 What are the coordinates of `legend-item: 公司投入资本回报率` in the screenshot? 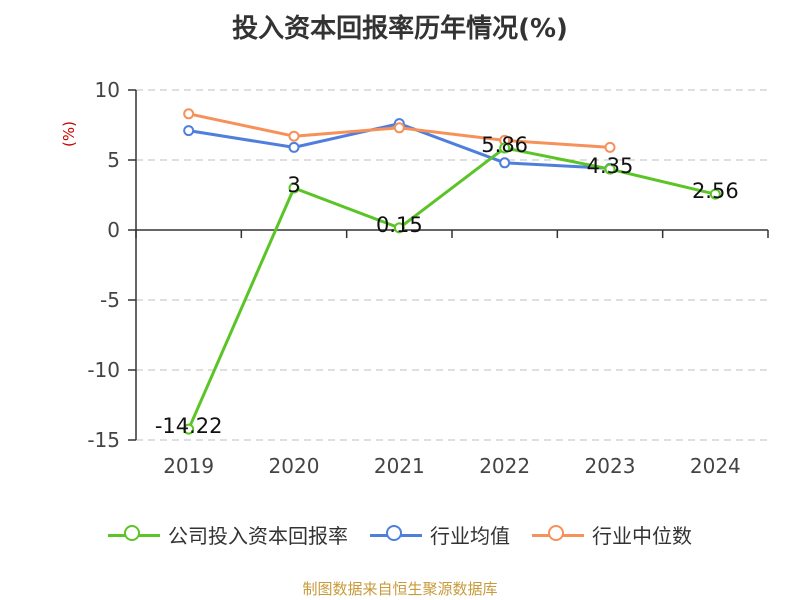 It's located at (228, 534).